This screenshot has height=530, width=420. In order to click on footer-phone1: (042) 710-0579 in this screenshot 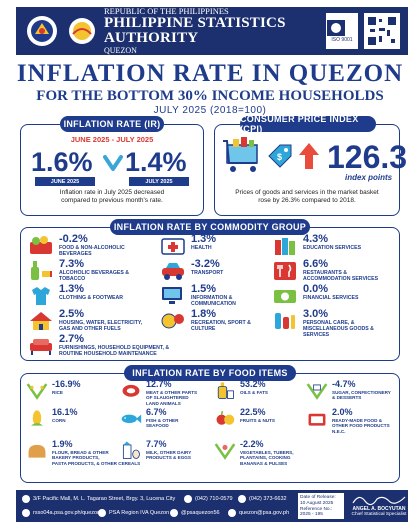, I will do `click(208, 499)`.